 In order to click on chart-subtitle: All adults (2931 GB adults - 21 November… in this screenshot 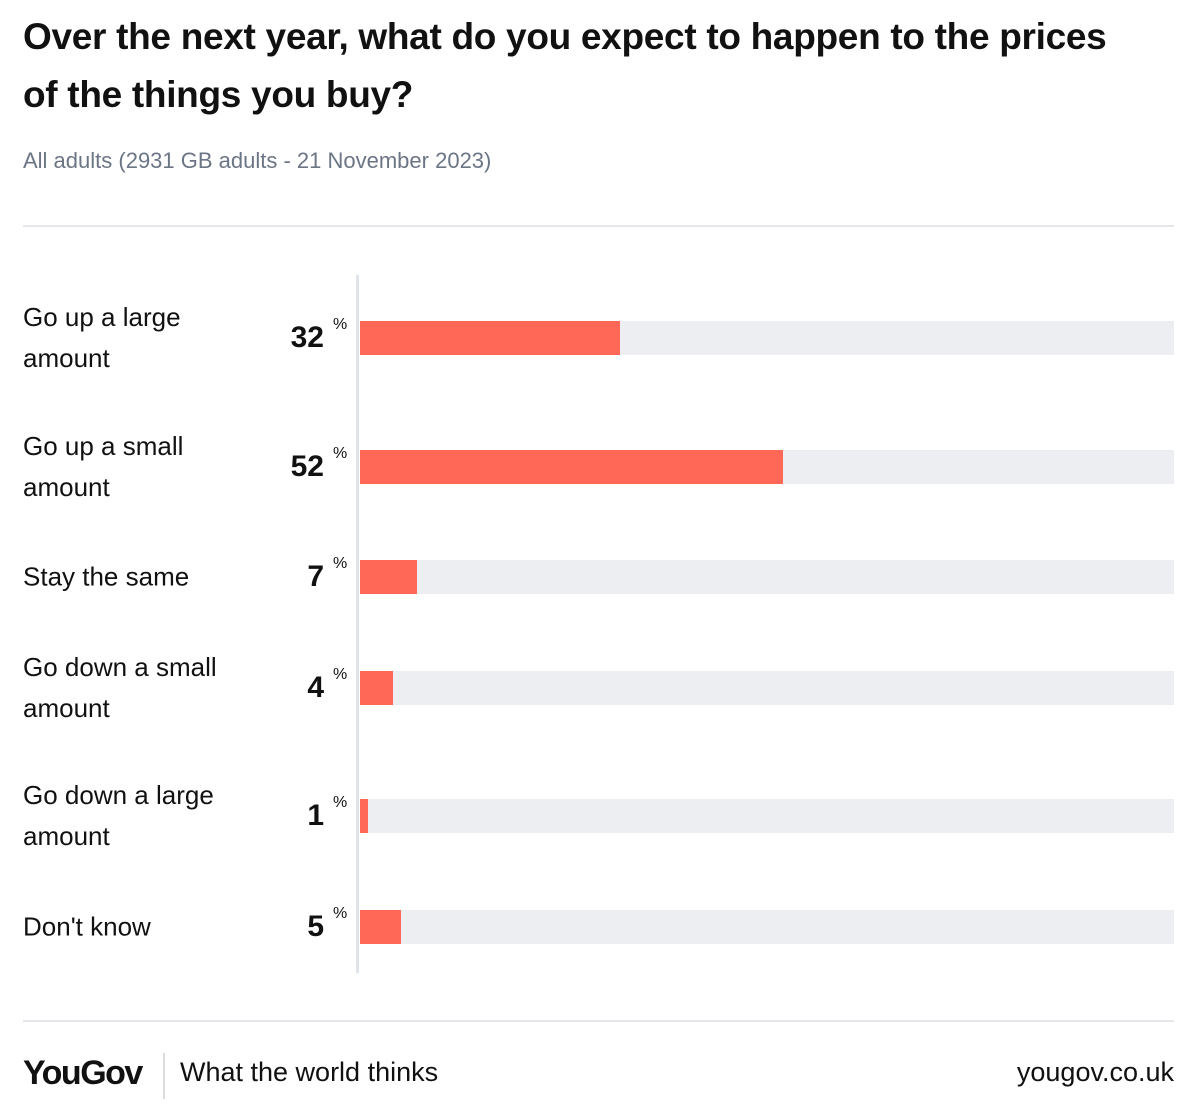, I will do `click(257, 160)`.